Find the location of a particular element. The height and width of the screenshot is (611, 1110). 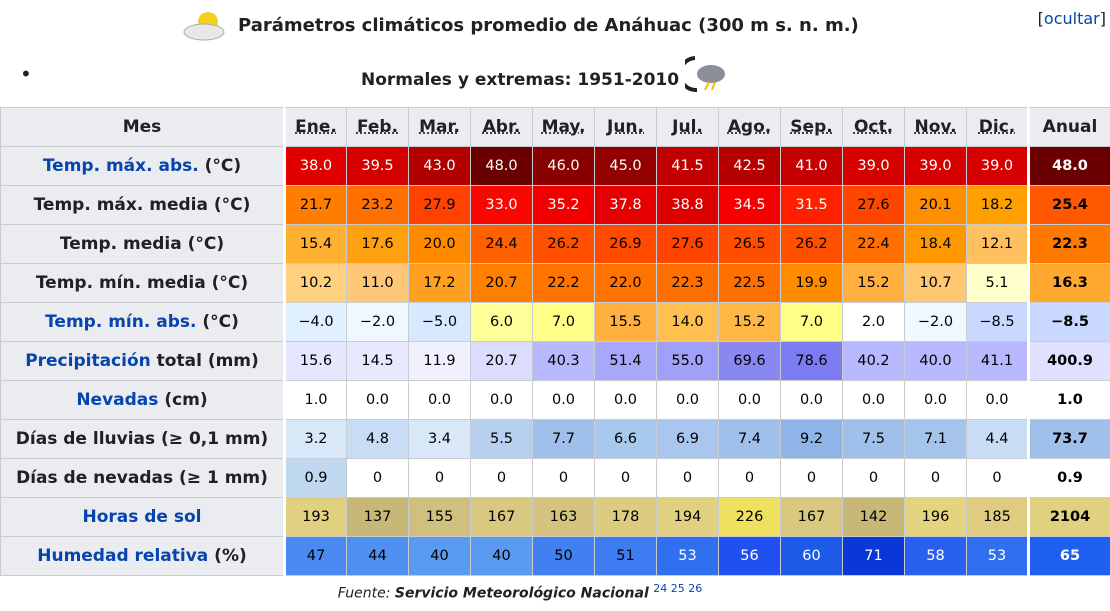

month-header: Dic. is located at coordinates (997, 127).